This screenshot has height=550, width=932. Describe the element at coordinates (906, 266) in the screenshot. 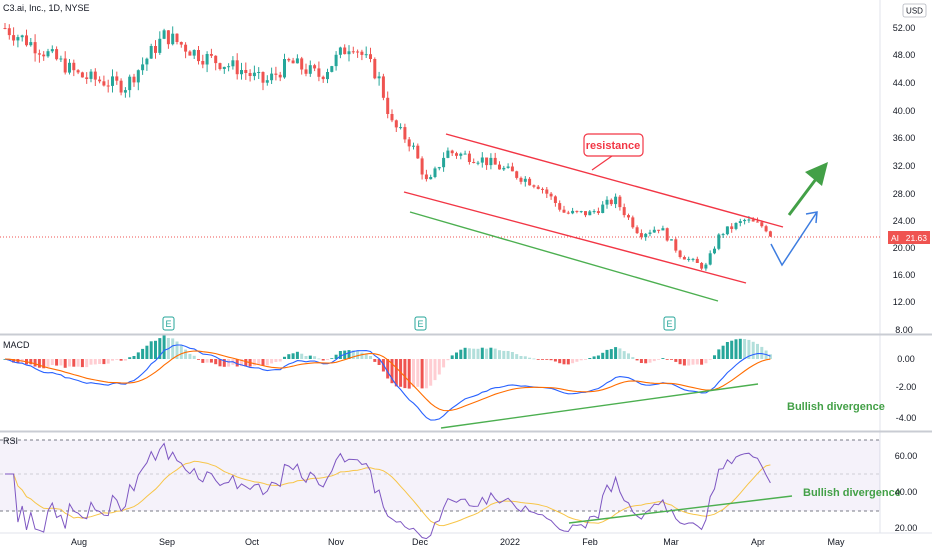

I see `price-axis` at that location.